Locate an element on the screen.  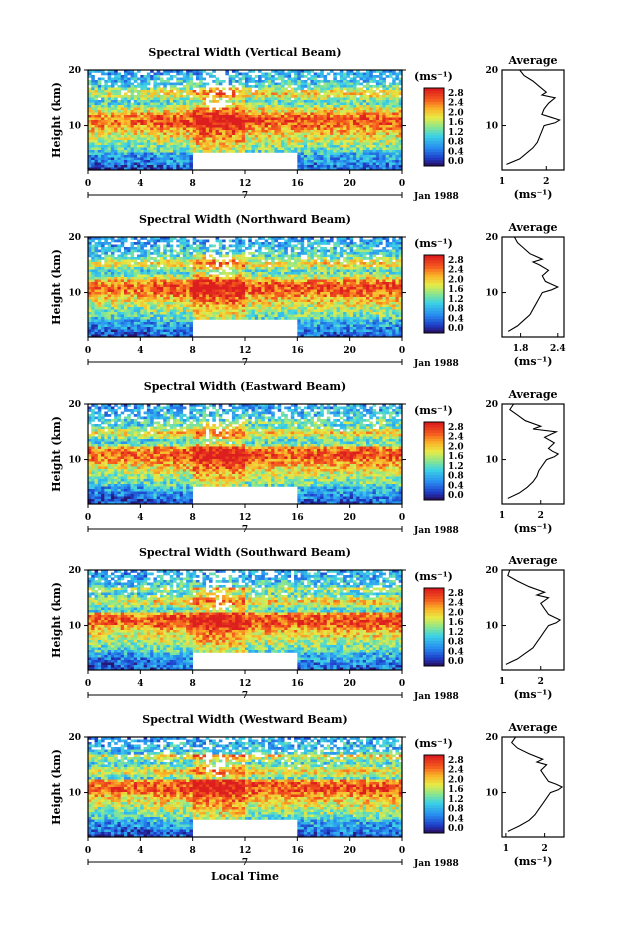
average-profile: Average 20 10 1 2(ms⁻¹) is located at coordinates (525, 461).